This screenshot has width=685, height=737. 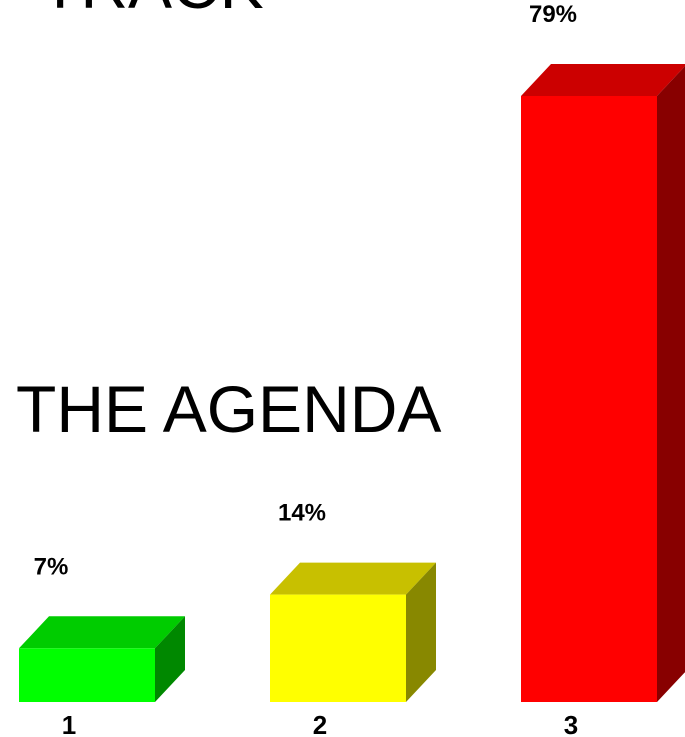 I want to click on category-label-3: 3, so click(x=571, y=723).